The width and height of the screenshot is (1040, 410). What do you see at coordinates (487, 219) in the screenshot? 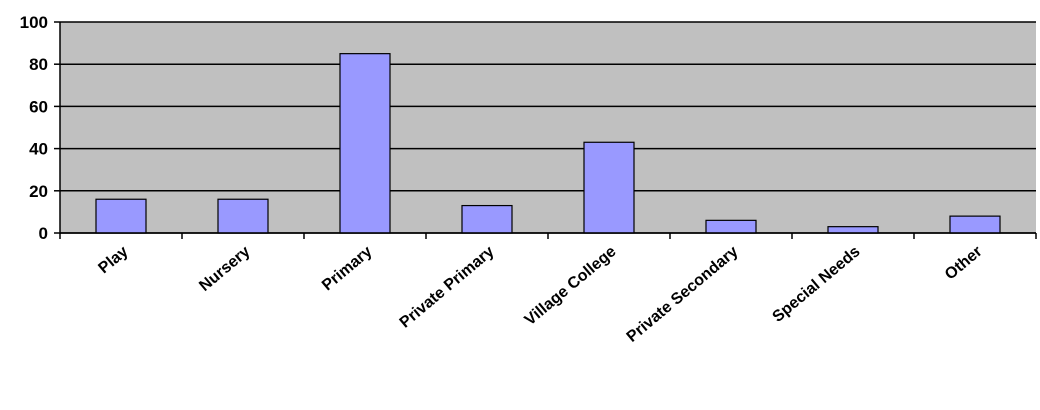
I see `bar-private-primary` at bounding box center [487, 219].